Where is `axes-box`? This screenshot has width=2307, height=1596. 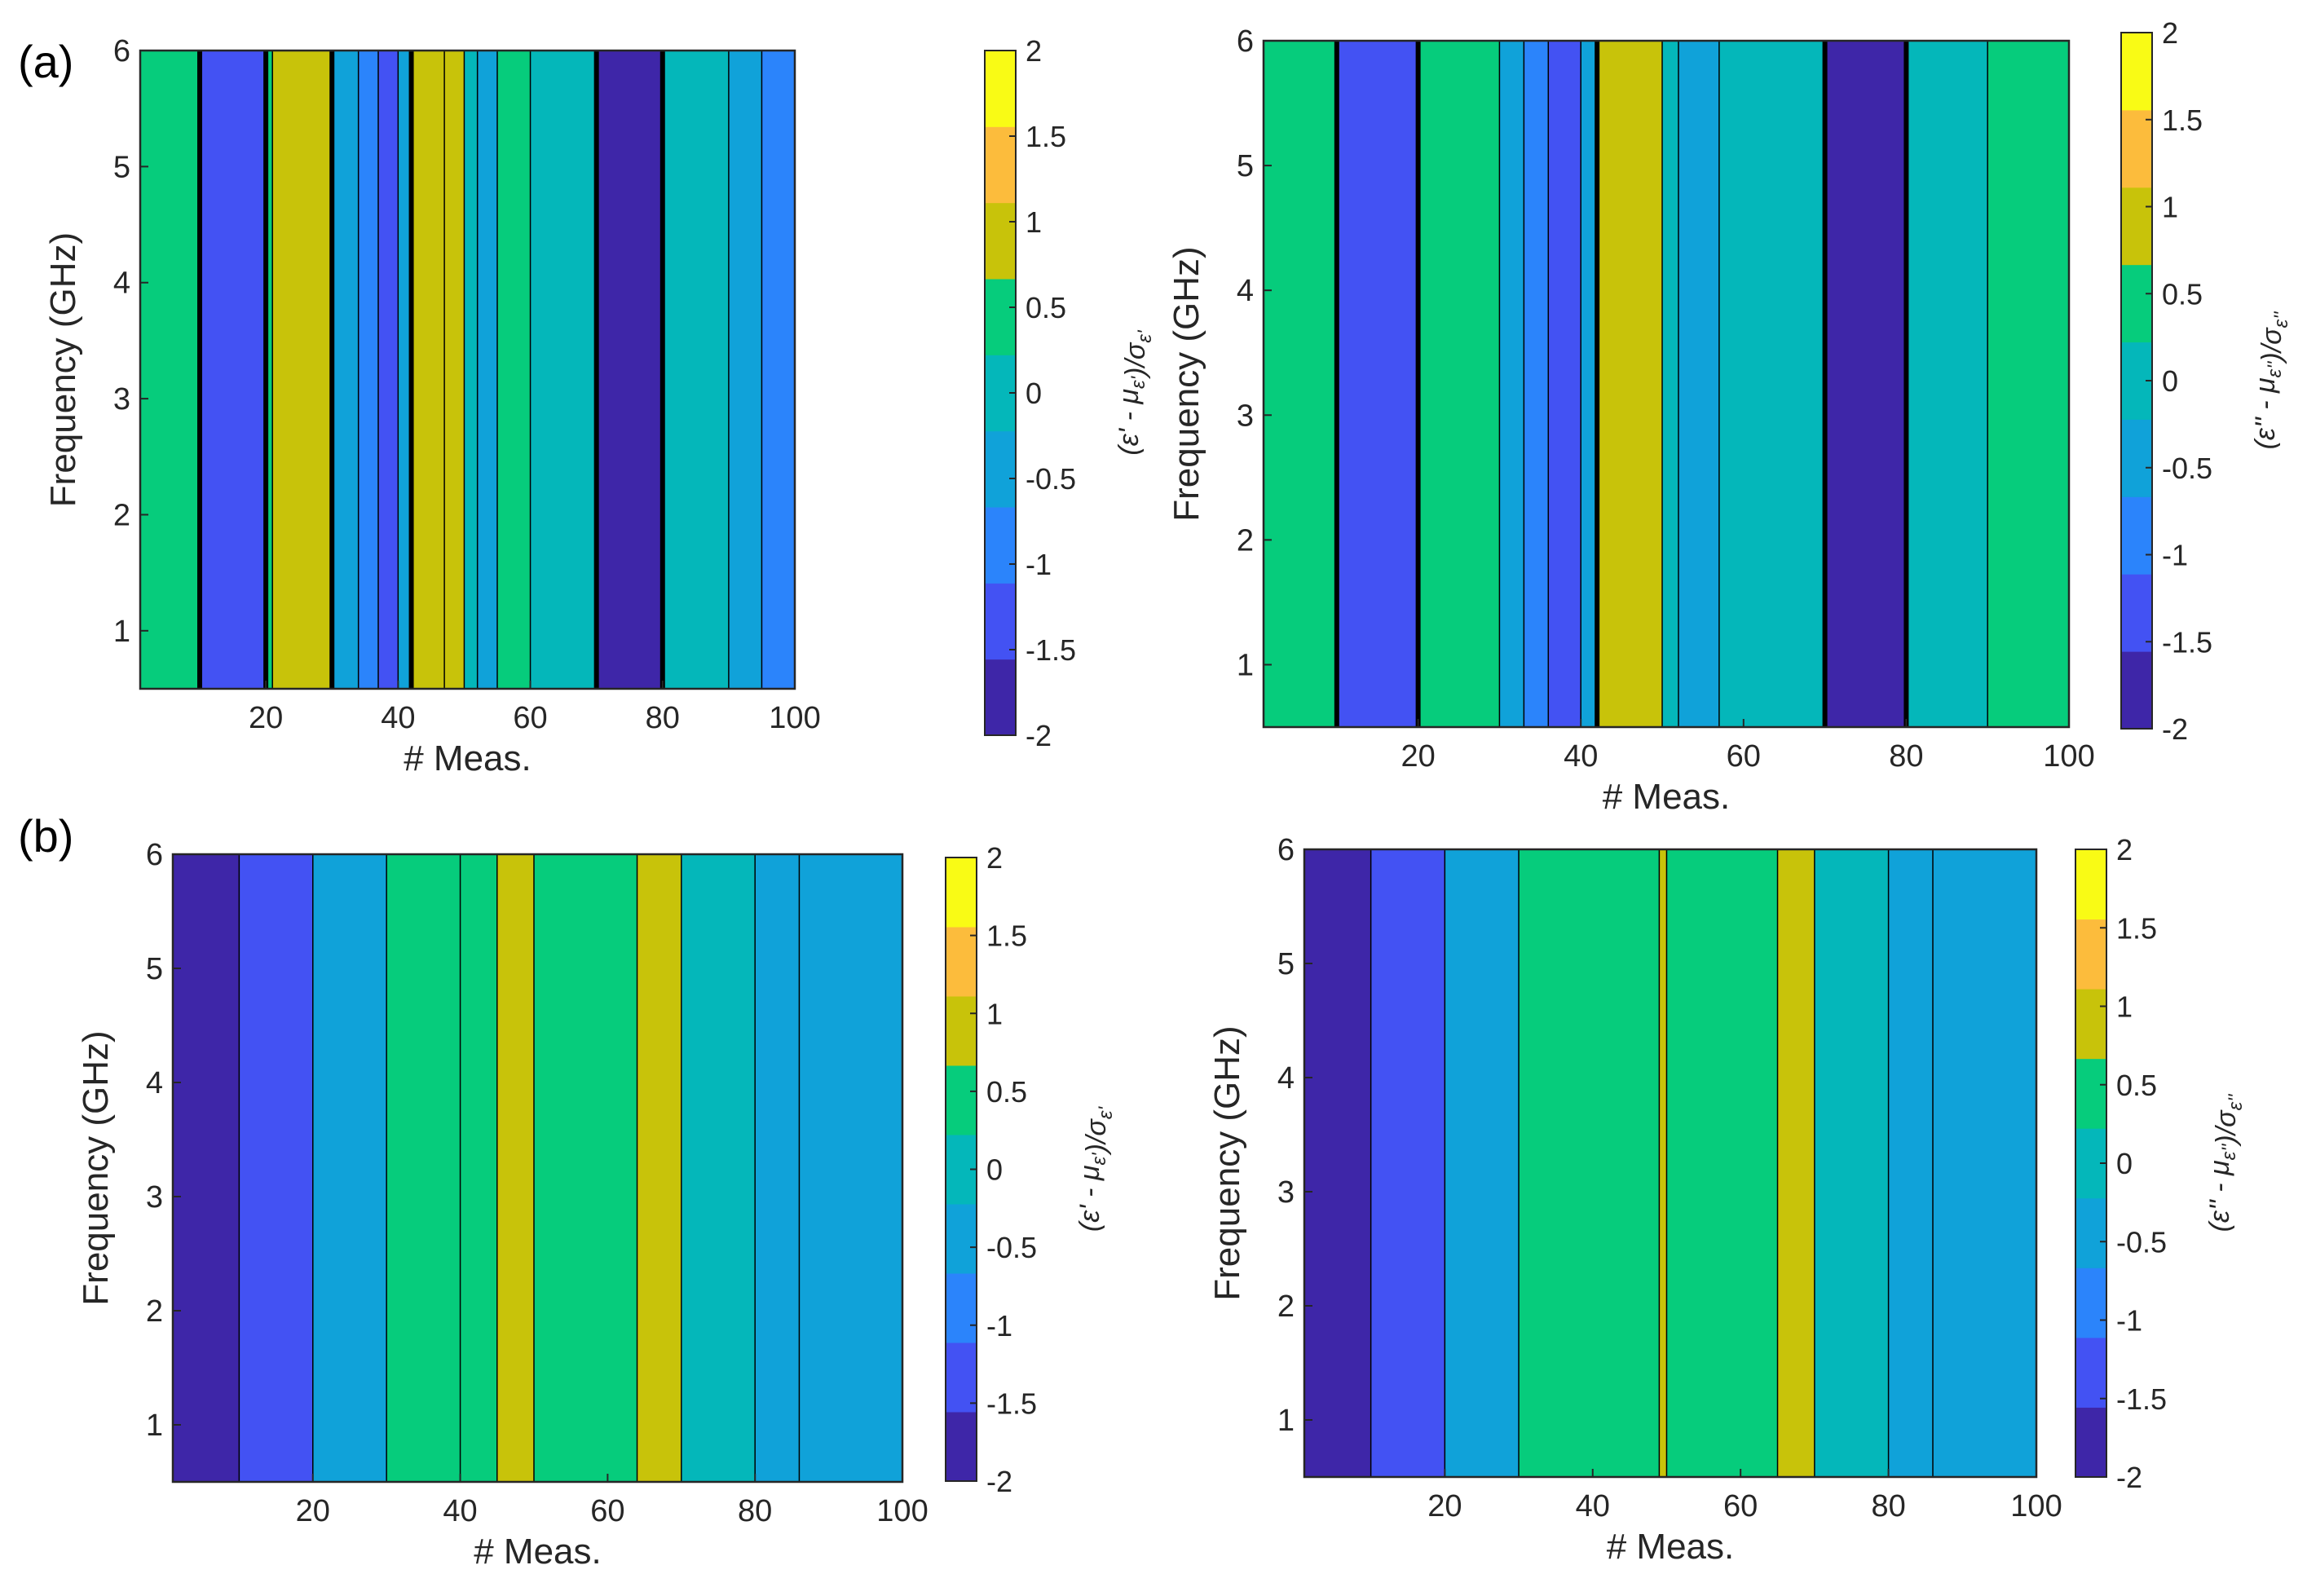
axes-box is located at coordinates (467, 369).